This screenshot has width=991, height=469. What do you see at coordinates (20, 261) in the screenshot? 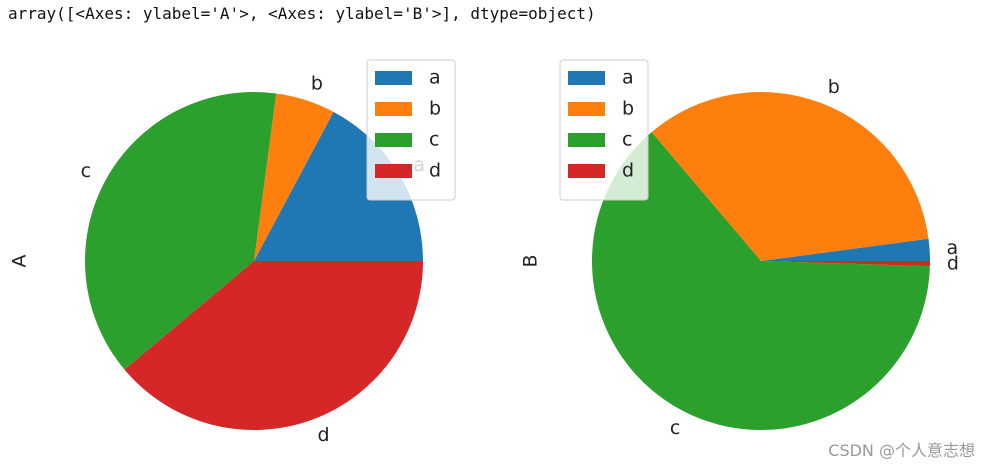
I see `y-axis-label: A` at bounding box center [20, 261].